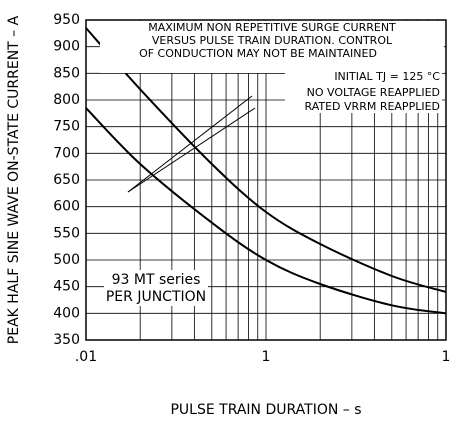 The width and height of the screenshot is (458, 424). I want to click on annotation: OF CONDUCTION MAY NOT BE MAINTAINED, so click(258, 53).